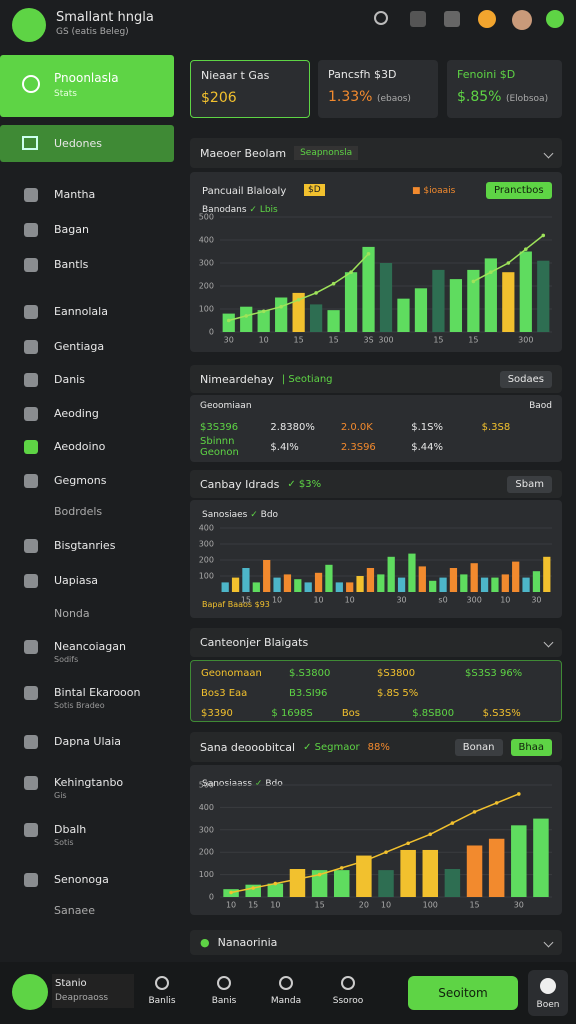  I want to click on status-icon, so click(555, 19).